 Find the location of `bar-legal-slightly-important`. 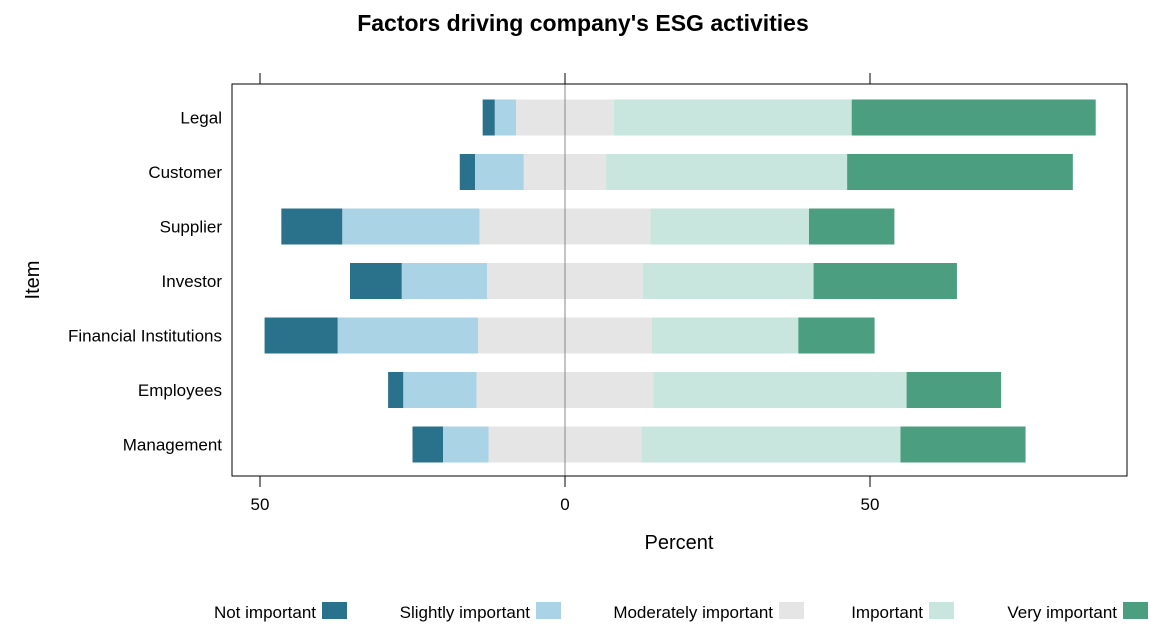

bar-legal-slightly-important is located at coordinates (505, 117).